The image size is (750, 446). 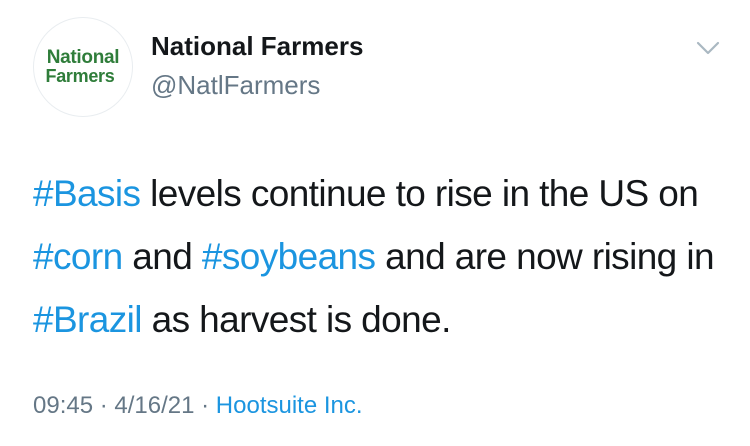 What do you see at coordinates (63, 405) in the screenshot?
I see `tweet-time: 09:45` at bounding box center [63, 405].